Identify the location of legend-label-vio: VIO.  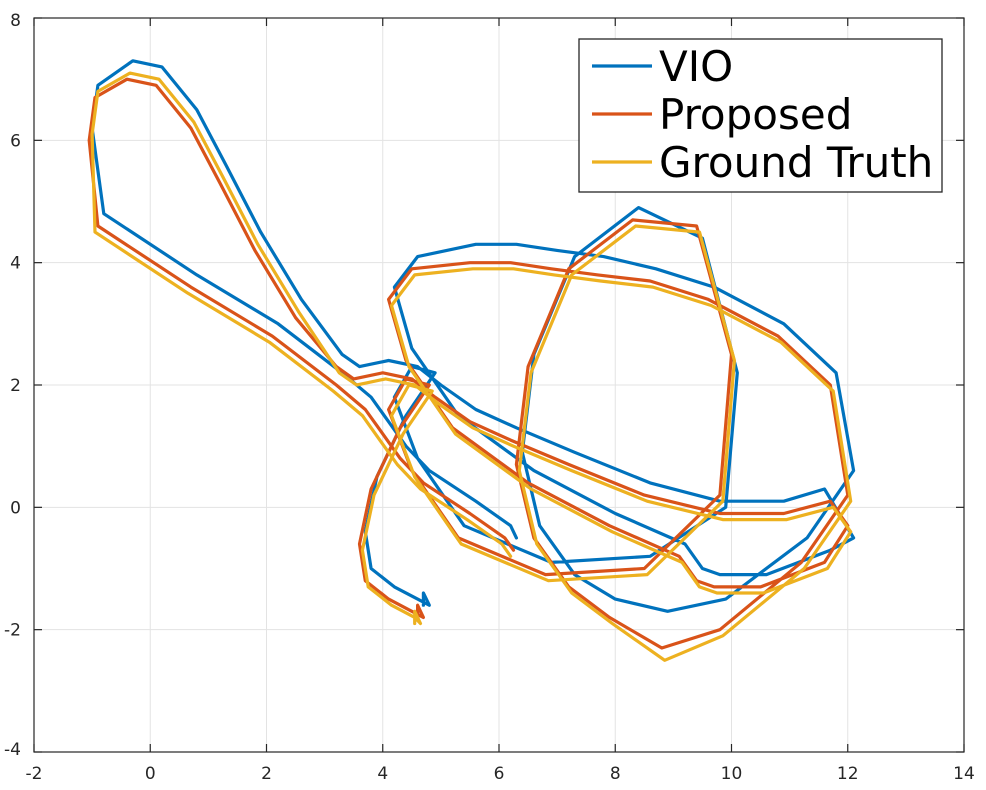
(696, 66).